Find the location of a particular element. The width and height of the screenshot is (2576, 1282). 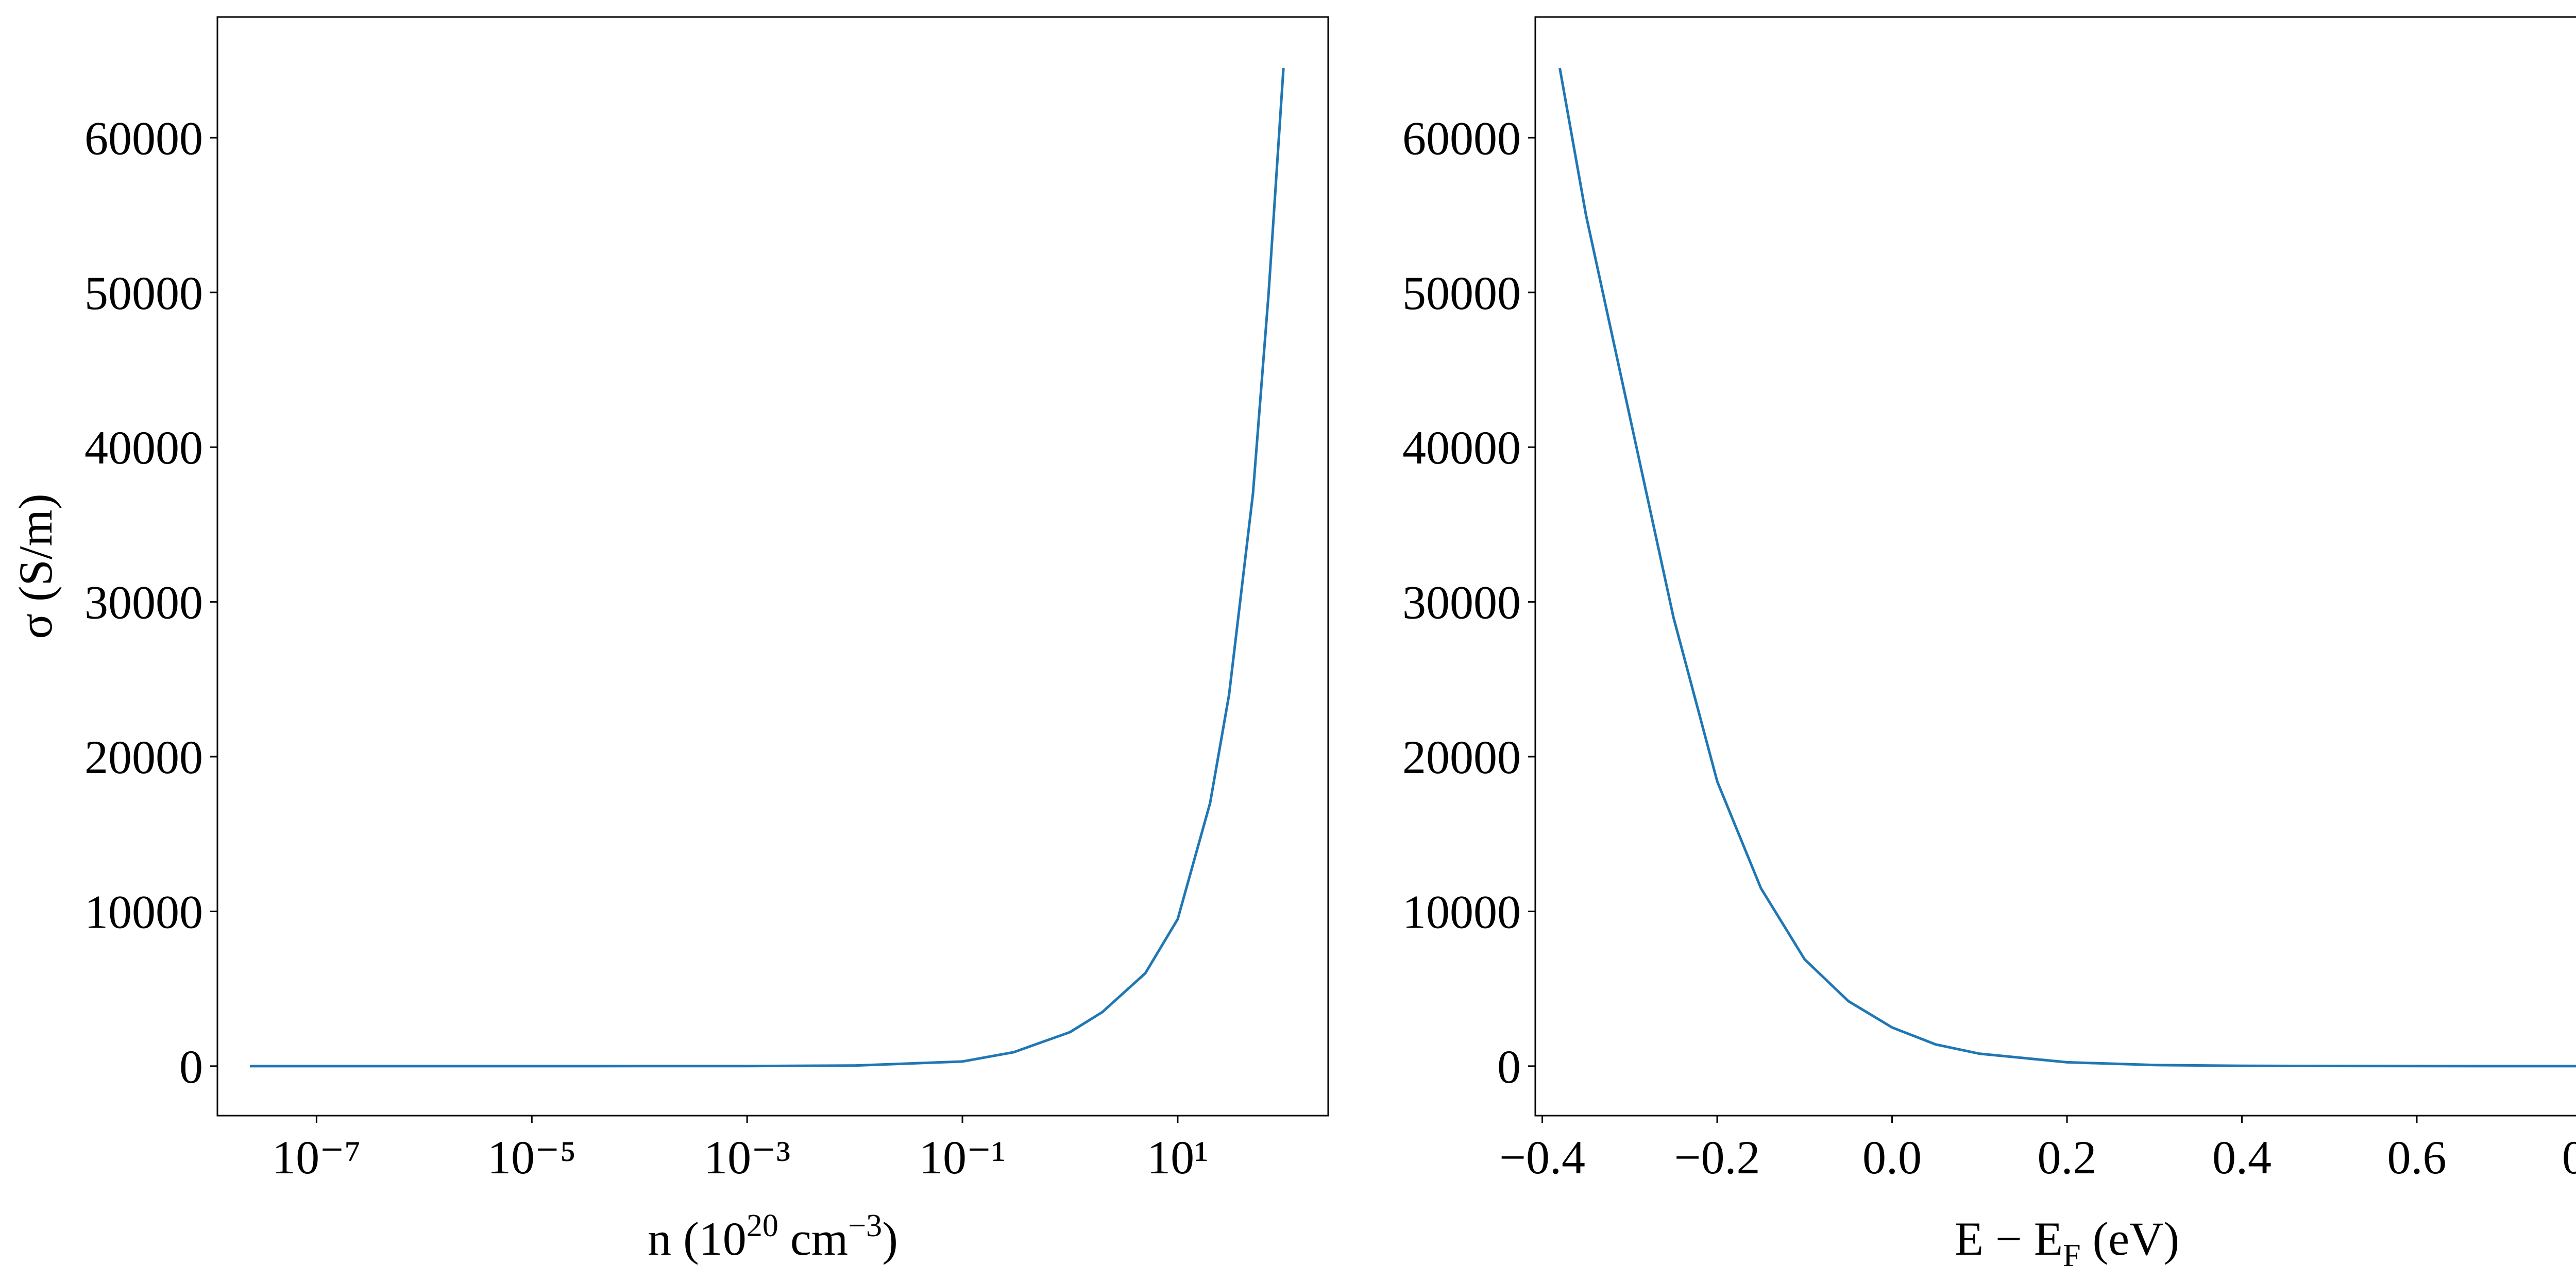

x-axis-label-part: −3 is located at coordinates (865, 1226).